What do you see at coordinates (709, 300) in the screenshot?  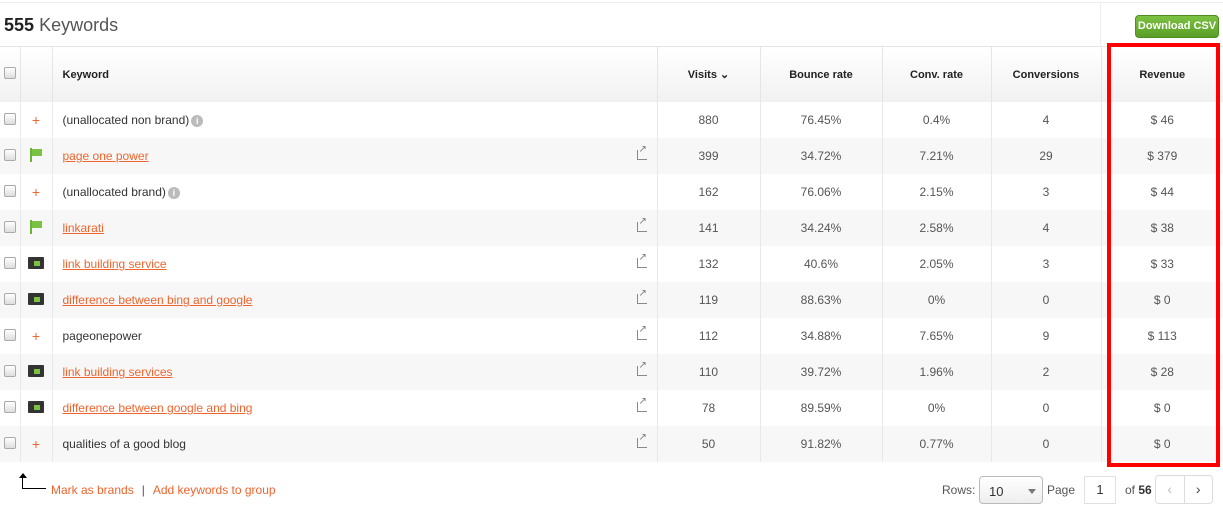 I see `visits-cell: 119` at bounding box center [709, 300].